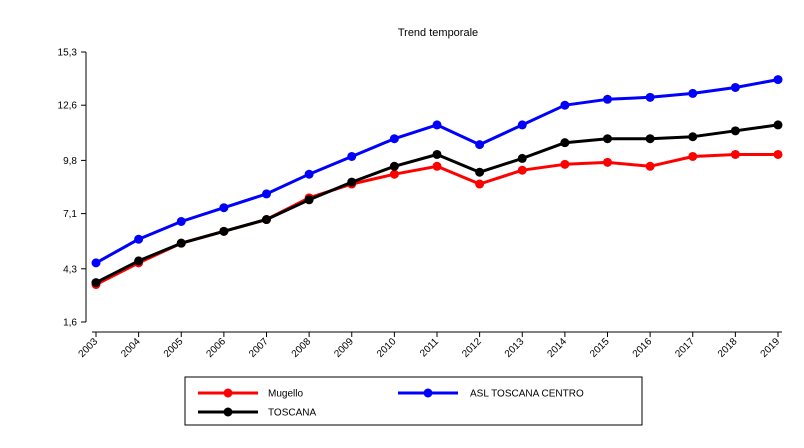 Image resolution: width=804 pixels, height=448 pixels. I want to click on y-tick-label: 1,6, so click(70, 323).